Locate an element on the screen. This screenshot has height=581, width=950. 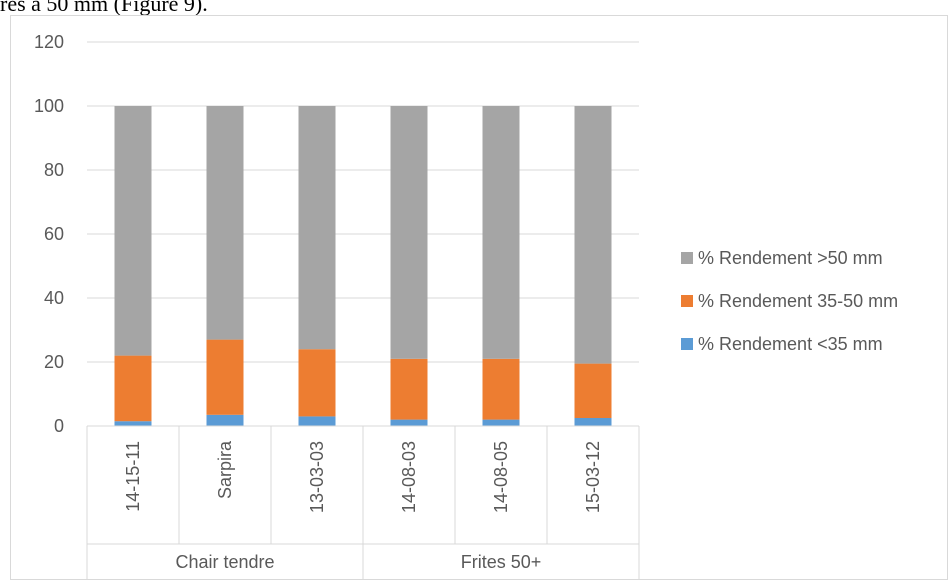
y-tick-label: 0 is located at coordinates (59, 426).